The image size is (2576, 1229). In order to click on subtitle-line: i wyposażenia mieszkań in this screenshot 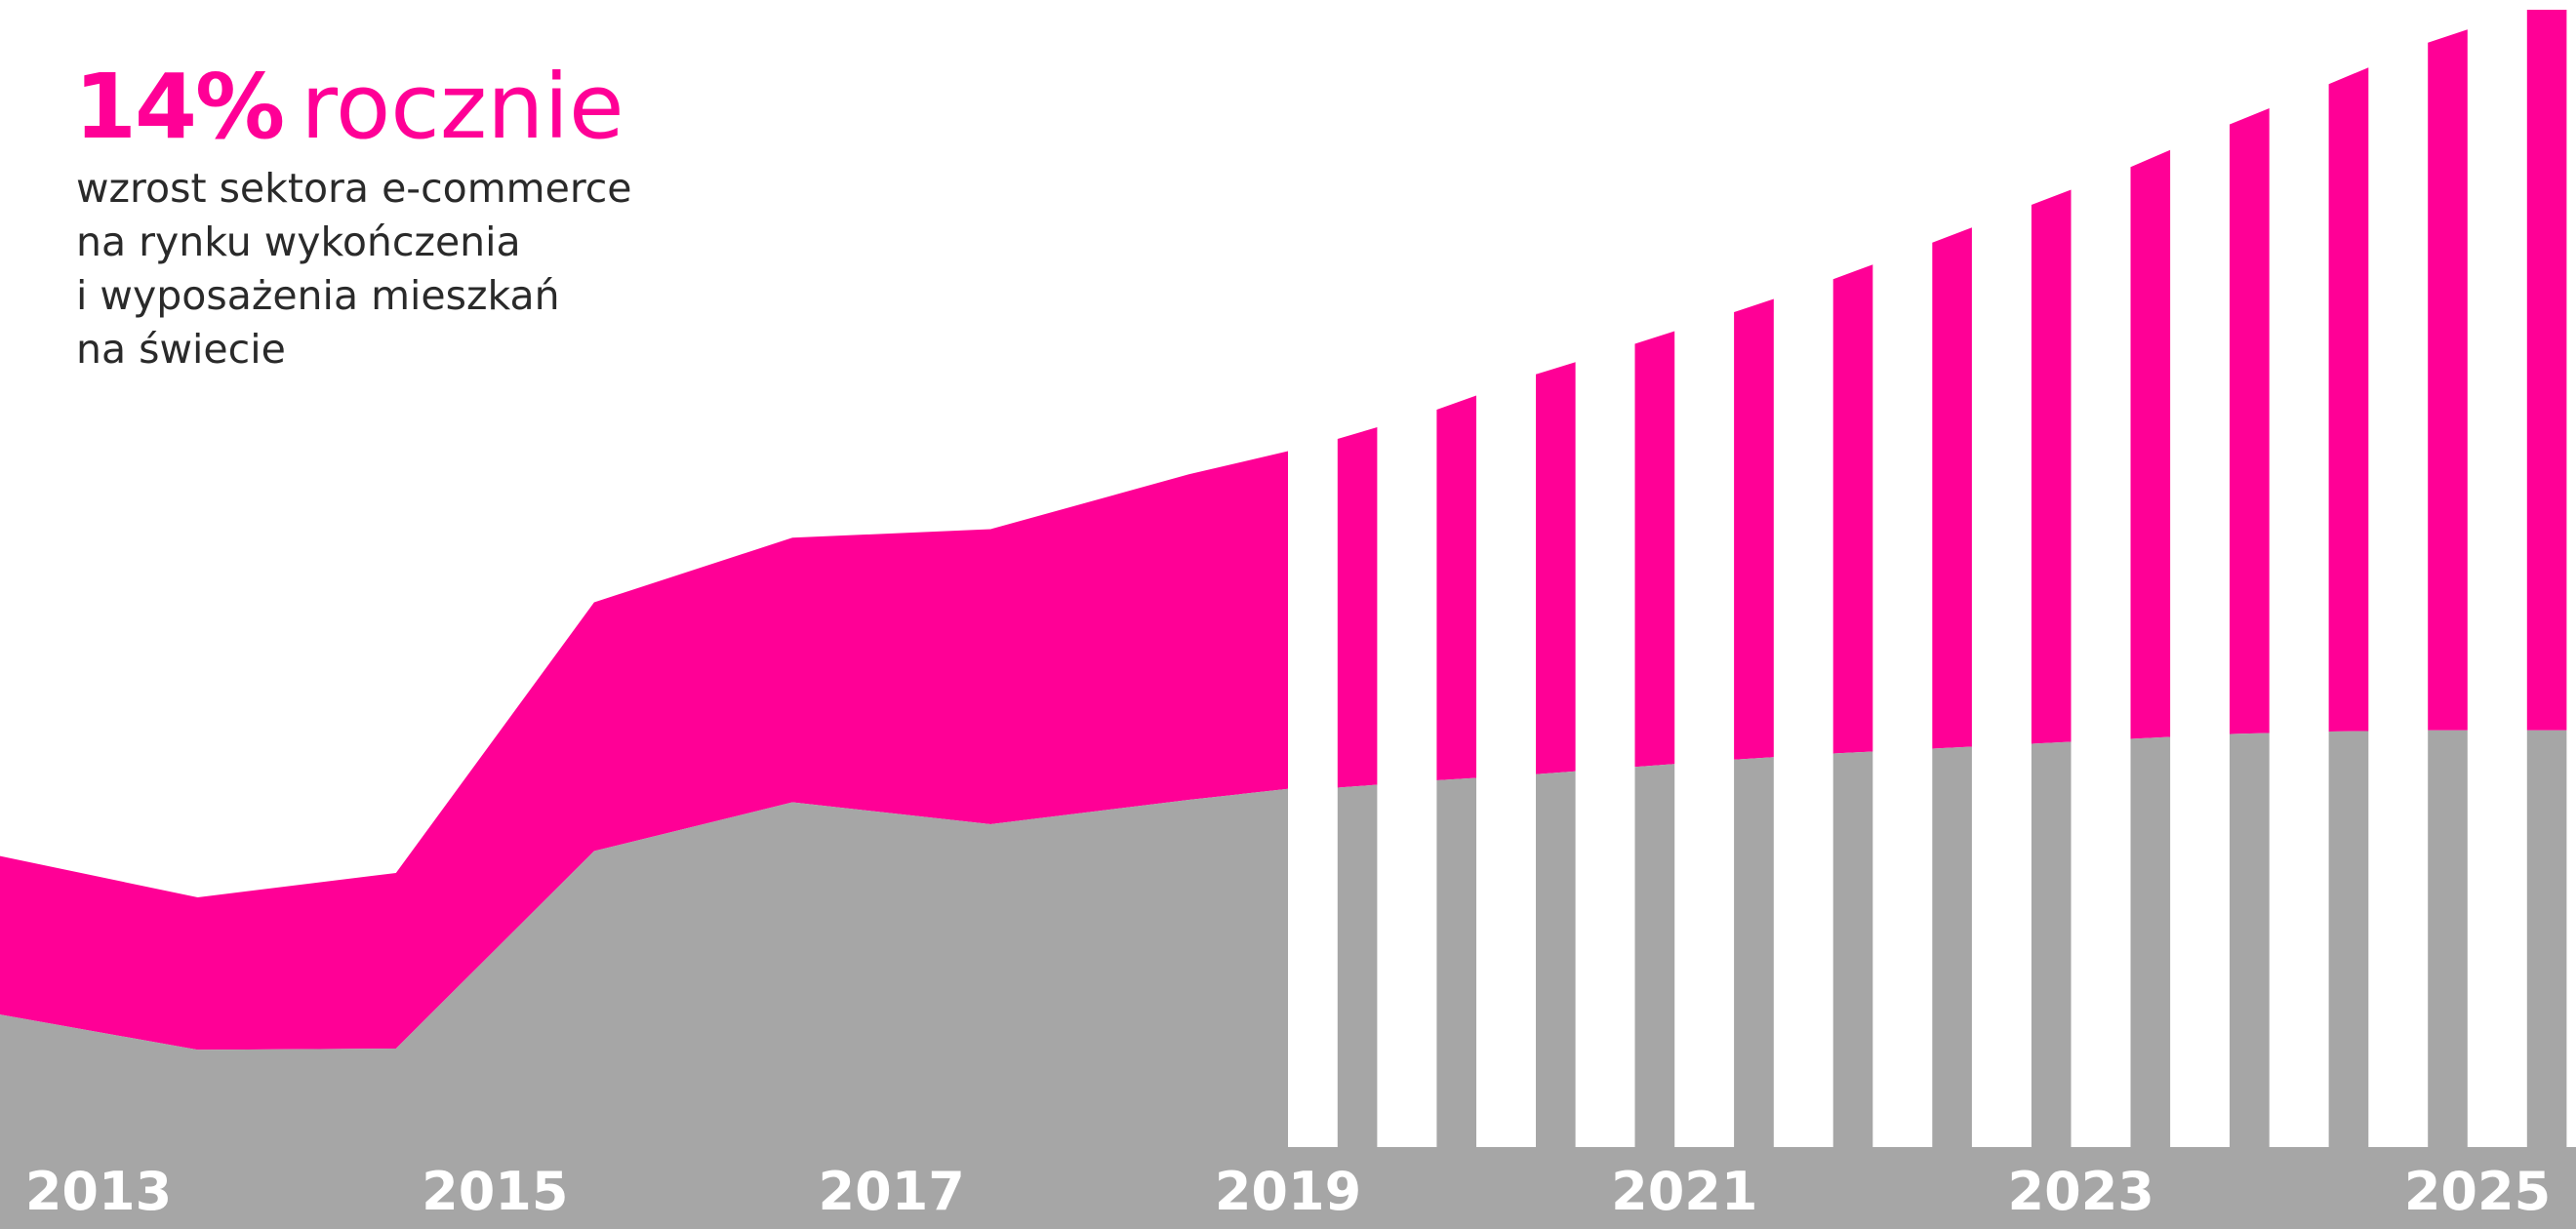, I will do `click(318, 295)`.